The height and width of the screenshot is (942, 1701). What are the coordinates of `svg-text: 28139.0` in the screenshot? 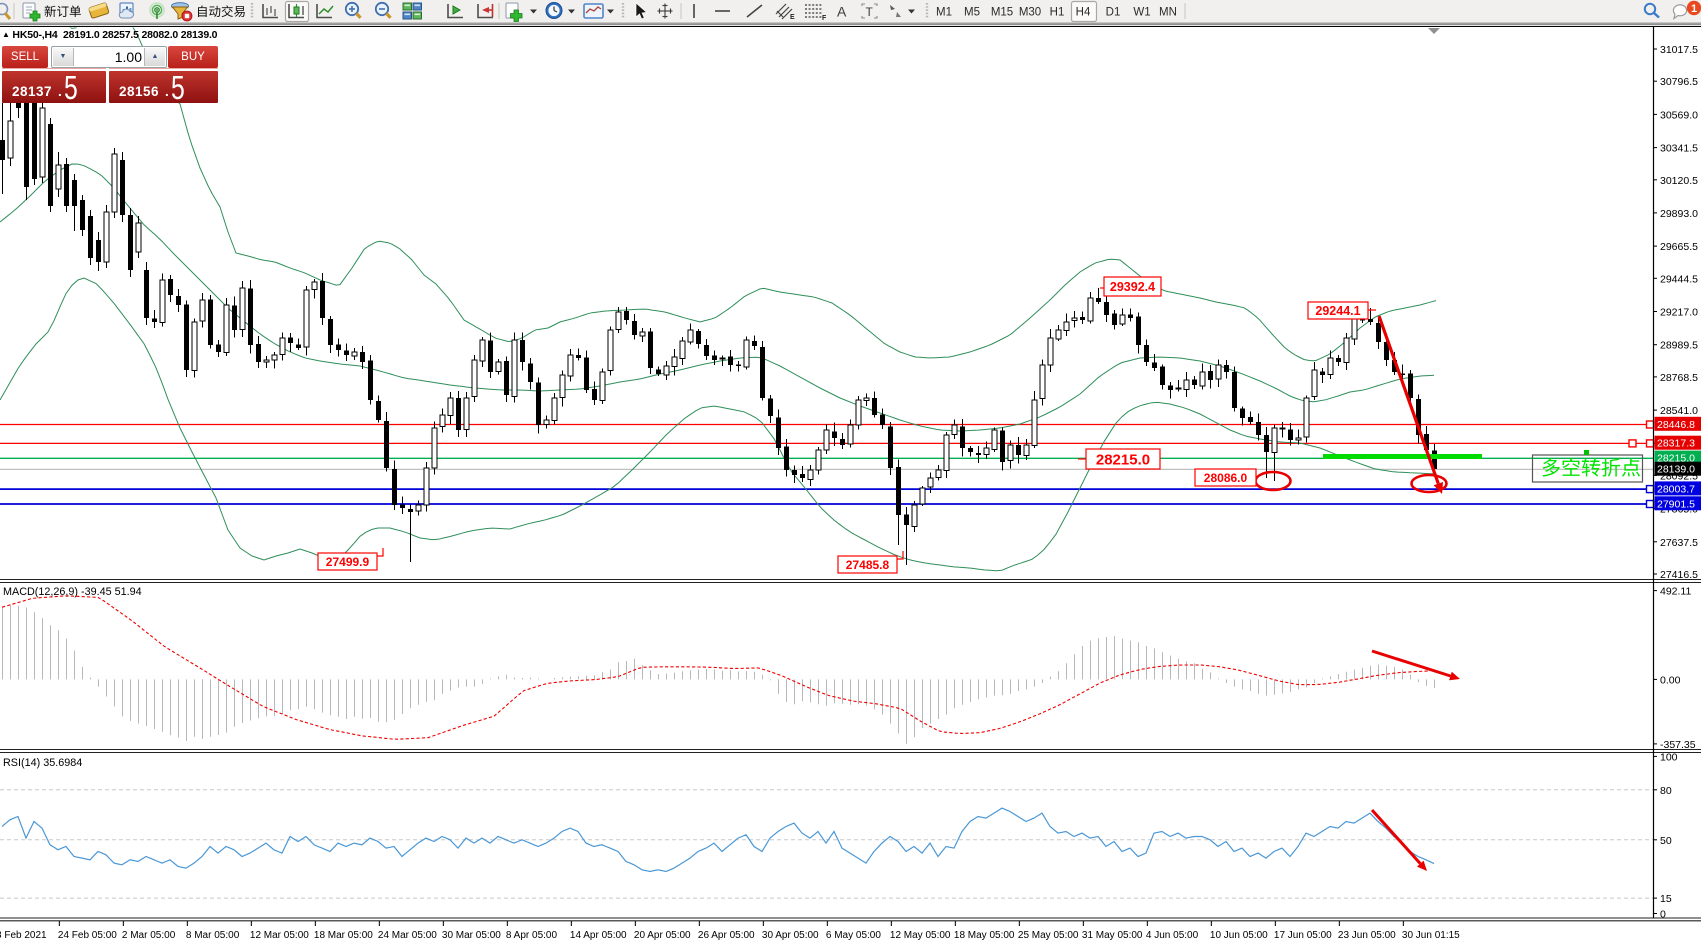 It's located at (1676, 470).